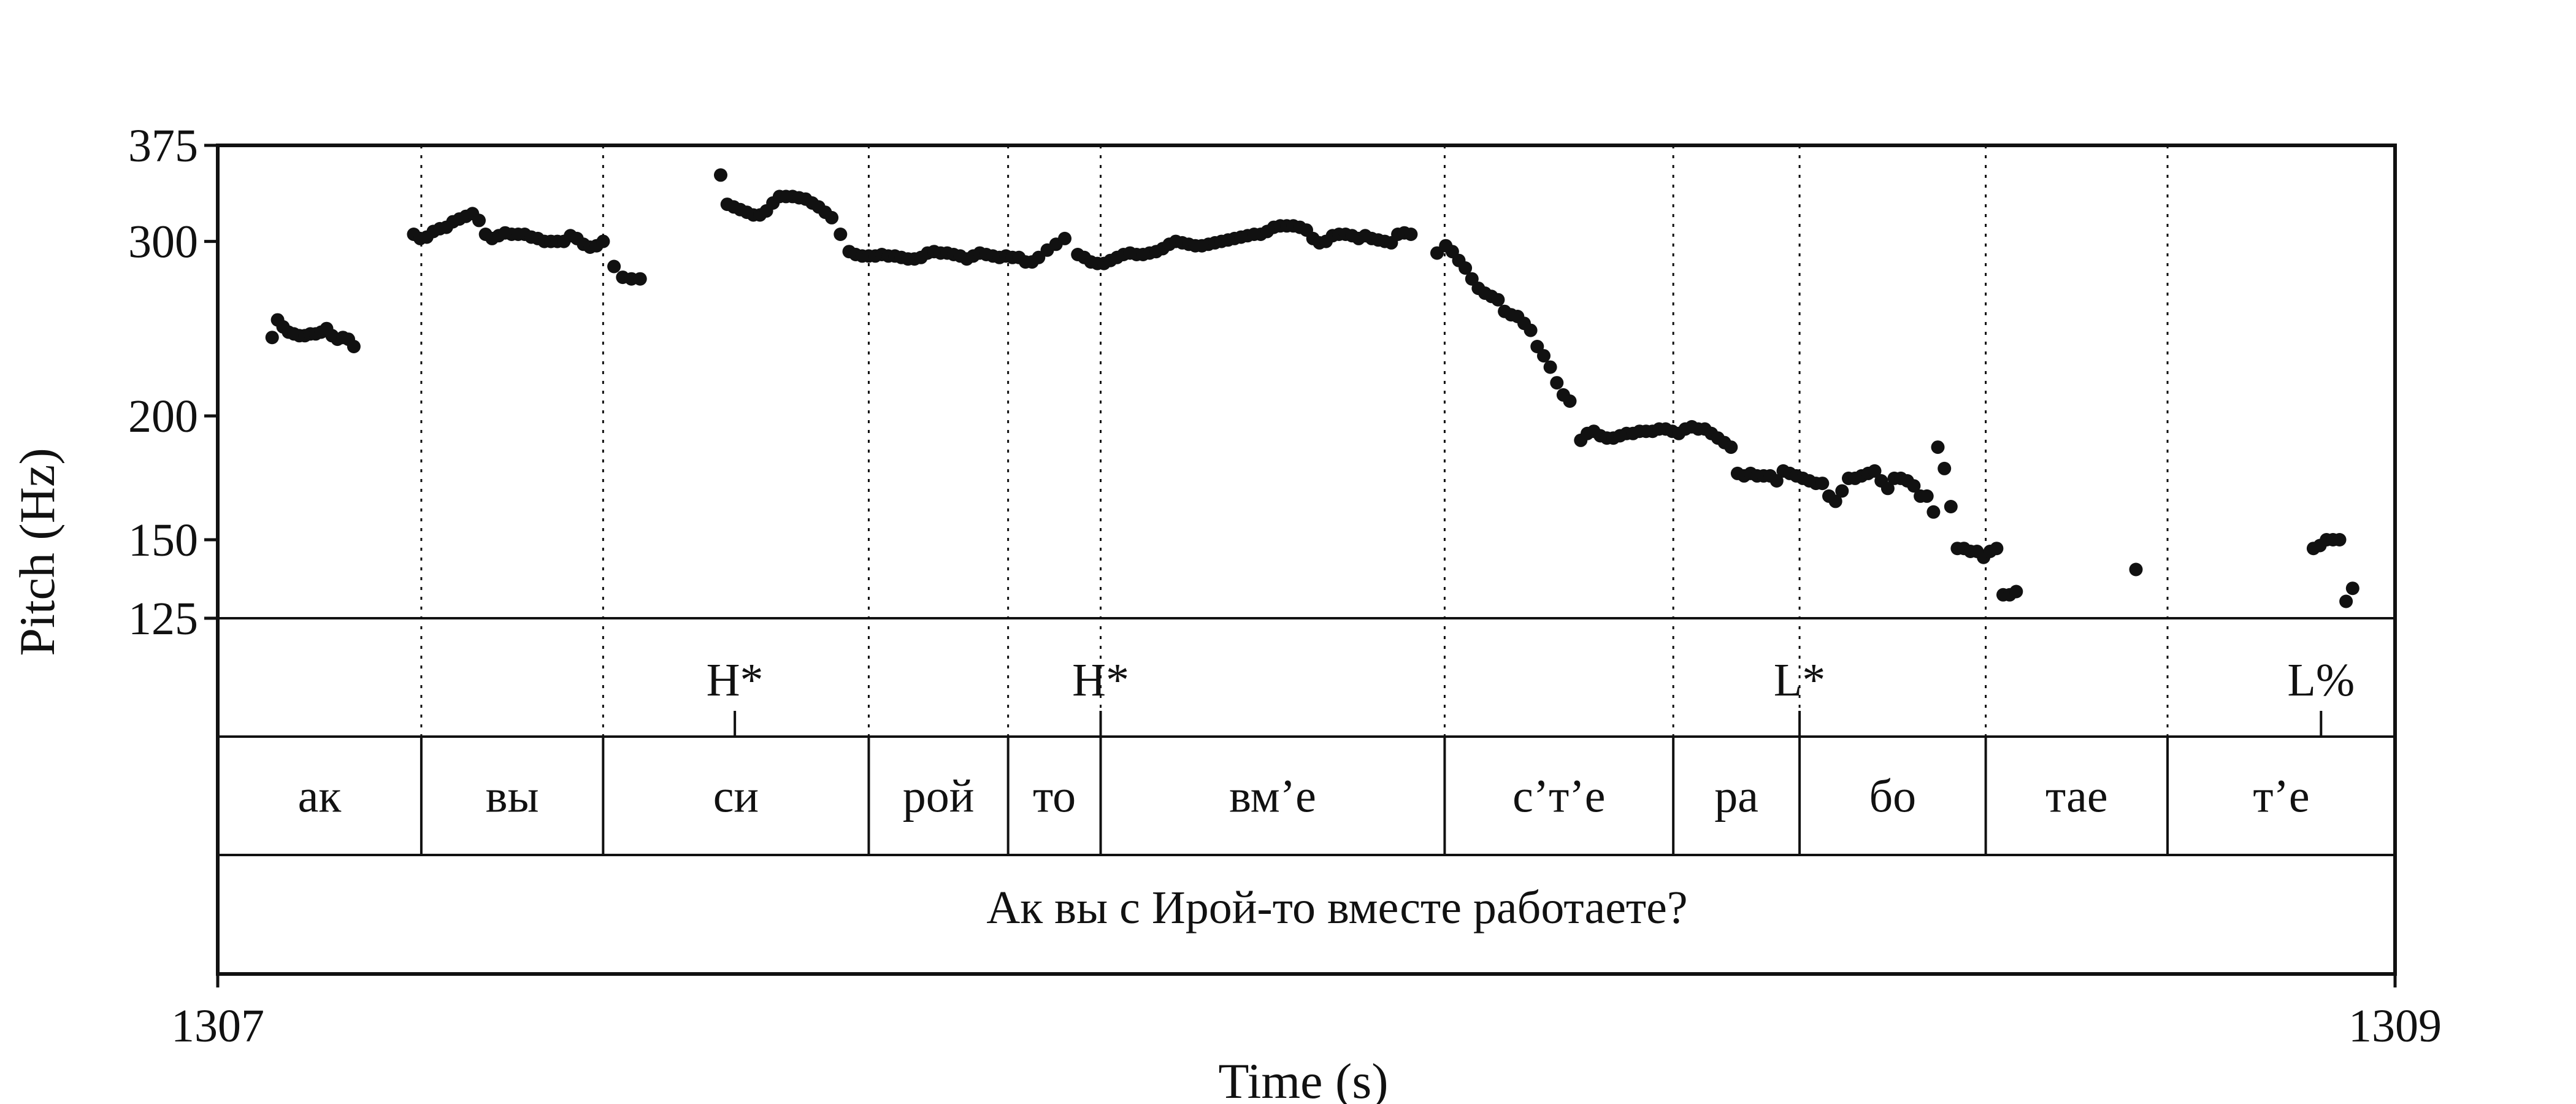 This screenshot has width=2576, height=1104. I want to click on y-tick-label: 300, so click(163, 242).